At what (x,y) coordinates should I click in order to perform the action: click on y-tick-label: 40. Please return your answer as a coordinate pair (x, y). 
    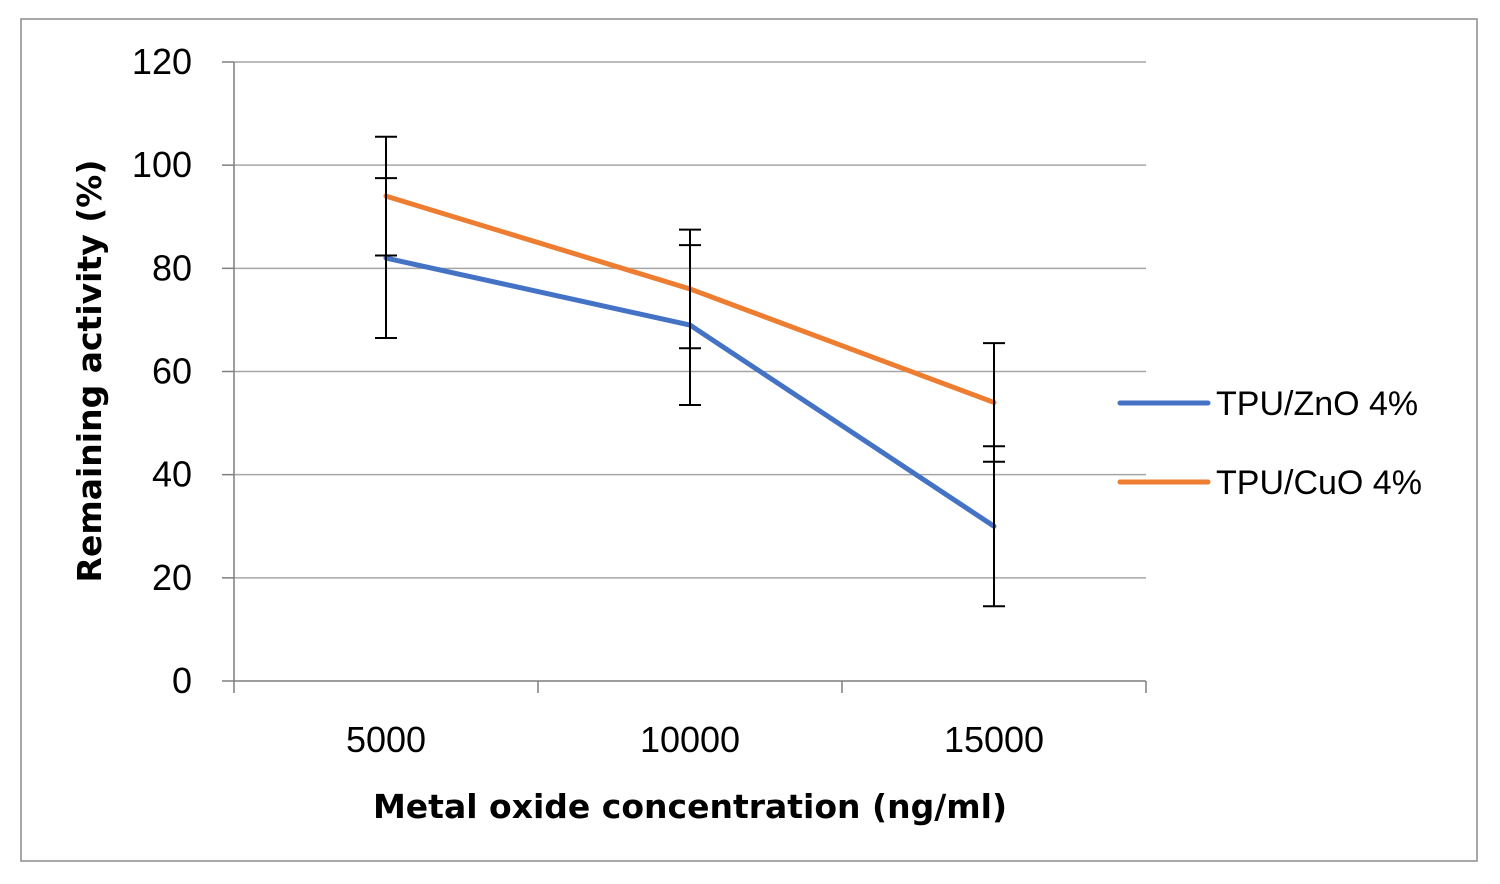
    Looking at the image, I should click on (172, 474).